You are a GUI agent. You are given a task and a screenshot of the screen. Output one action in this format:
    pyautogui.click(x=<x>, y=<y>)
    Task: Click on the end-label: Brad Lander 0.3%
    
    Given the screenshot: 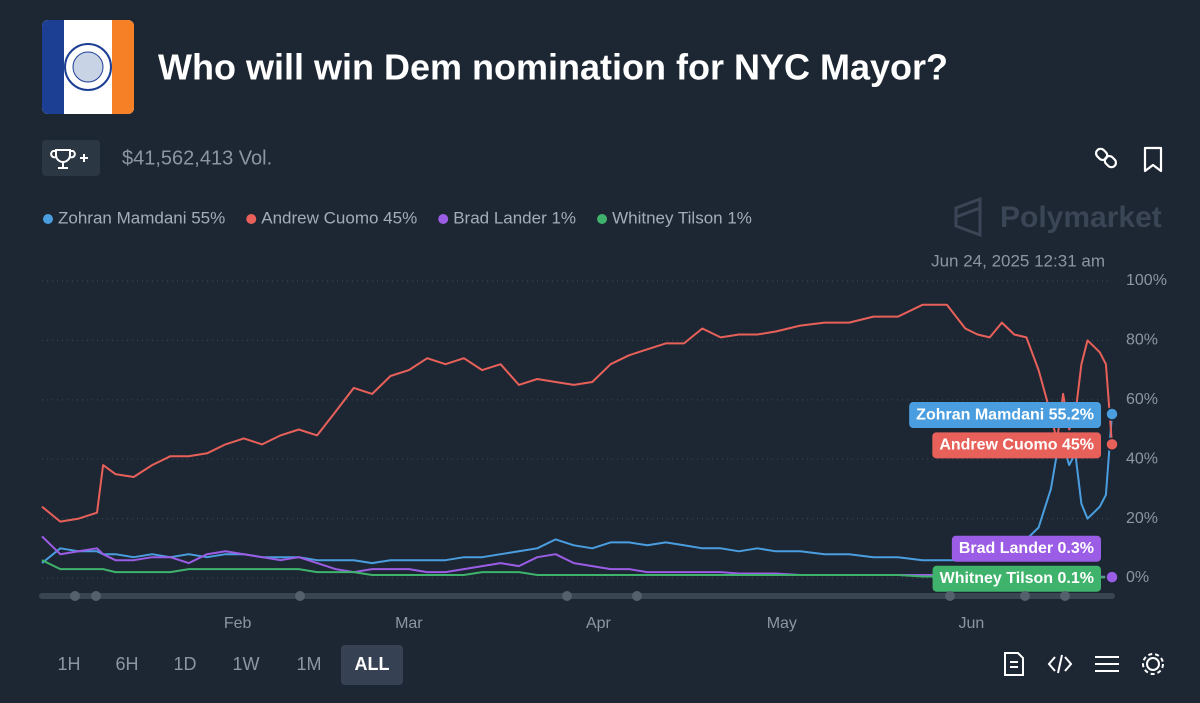 What is the action you would take?
    pyautogui.click(x=1026, y=548)
    